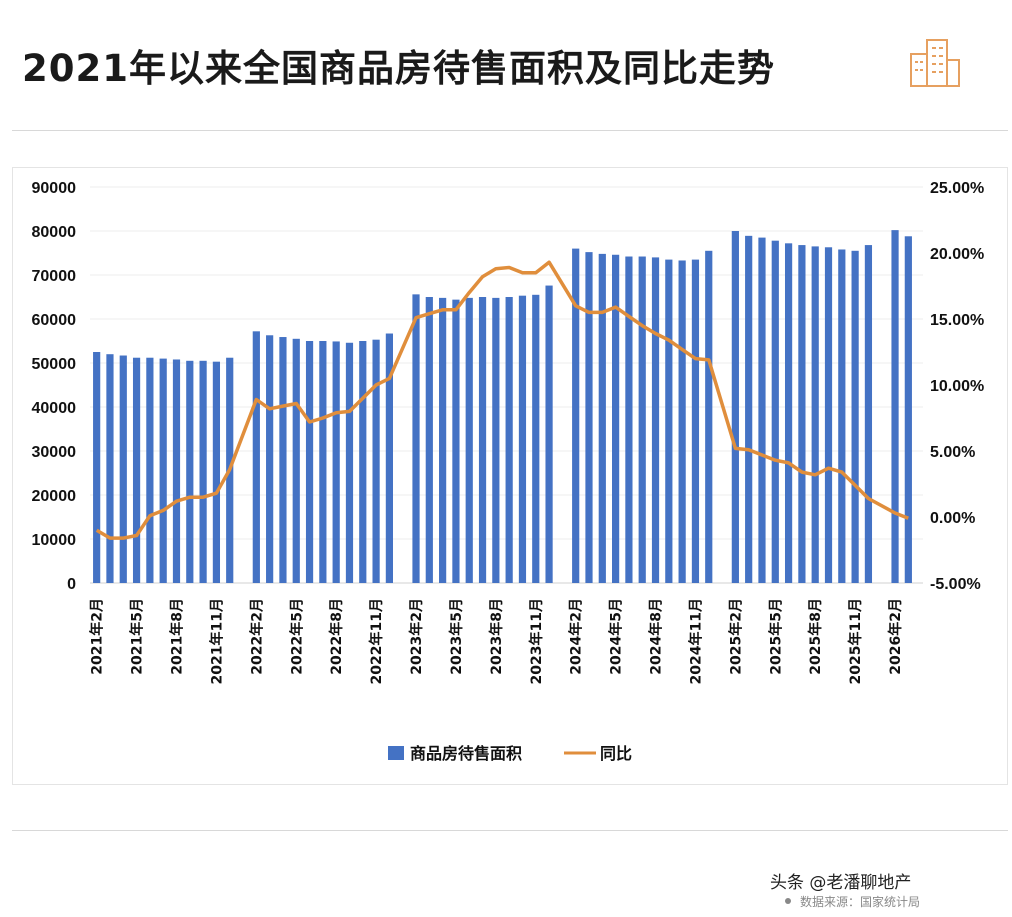 The height and width of the screenshot is (917, 1012). I want to click on y-right-tick-label: 10.00%, so click(957, 386).